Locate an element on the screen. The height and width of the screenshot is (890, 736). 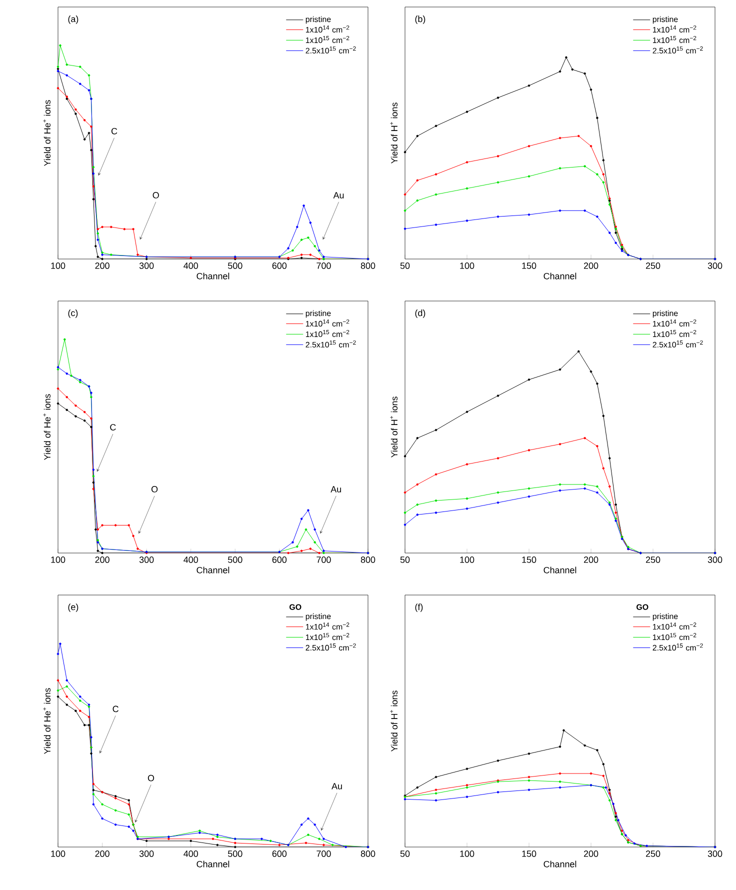
chart-title: (f) is located at coordinates (419, 608).